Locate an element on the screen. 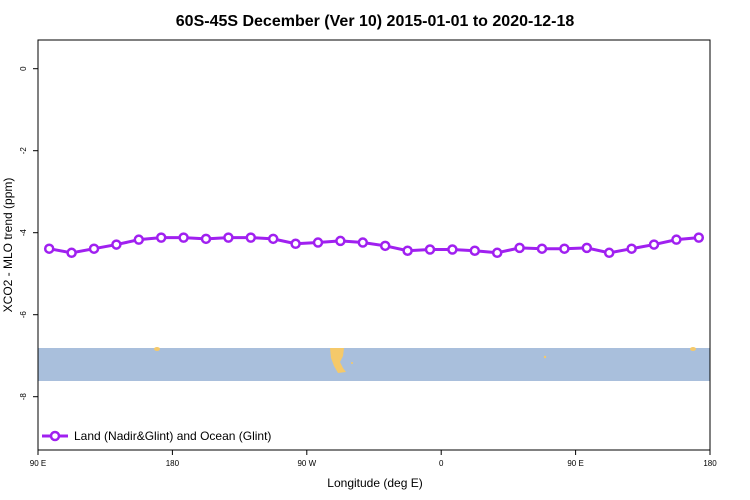 Image resolution: width=750 pixels, height=500 pixels. y-tick-label: -2 is located at coordinates (23, 151).